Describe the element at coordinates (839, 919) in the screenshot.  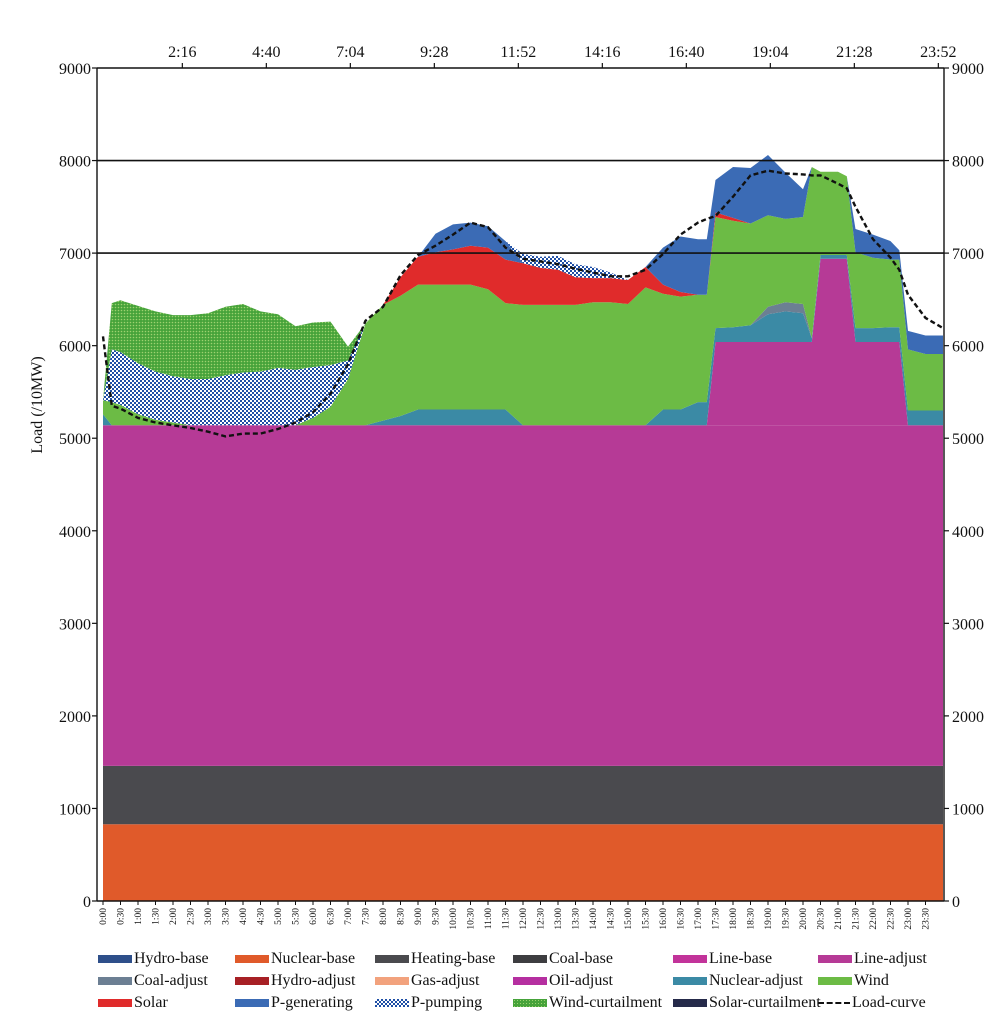
I see `bottom-x-tick-label: 21:00` at that location.